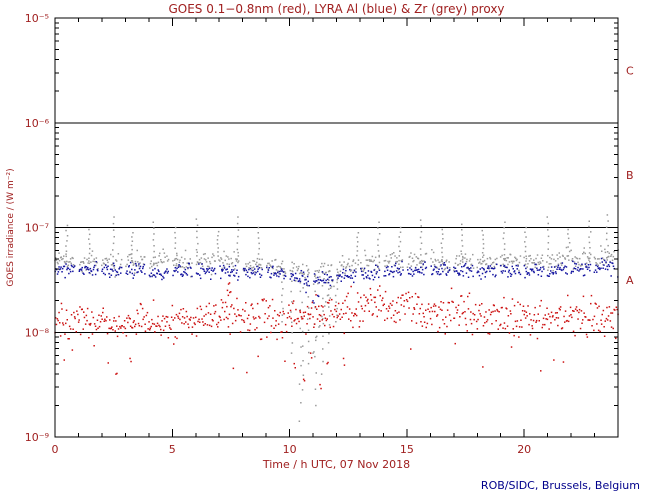  I want to click on svg-text: 10⁻⁸, so click(37, 332).